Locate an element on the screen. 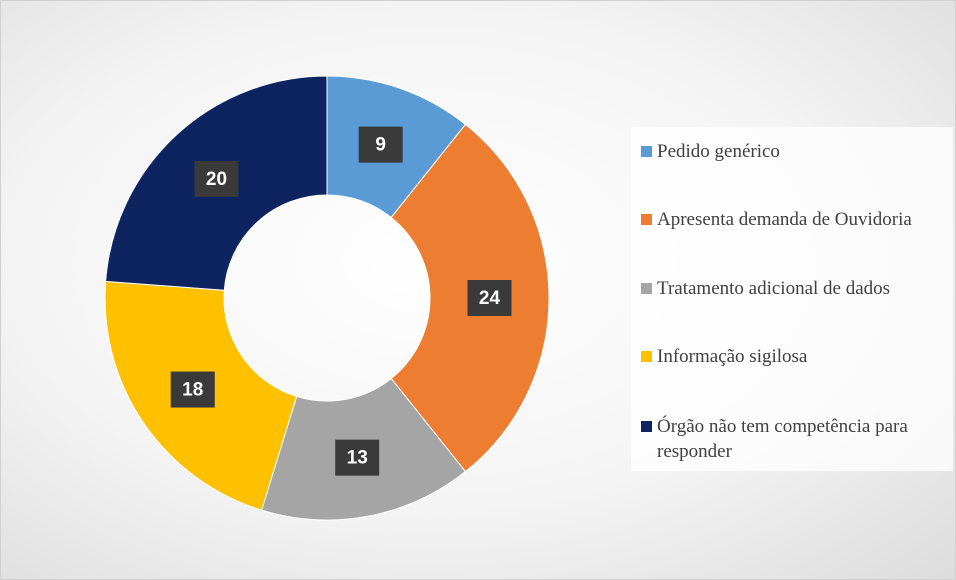 This screenshot has width=956, height=580. data-label: 24 is located at coordinates (490, 298).